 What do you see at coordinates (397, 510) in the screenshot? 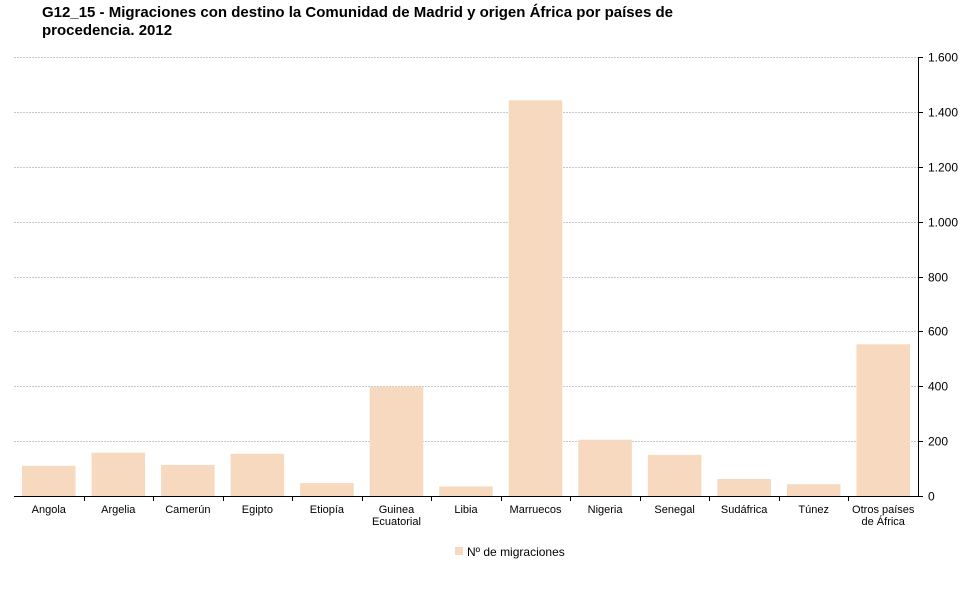
I see `x-category-label: Guinea` at bounding box center [397, 510].